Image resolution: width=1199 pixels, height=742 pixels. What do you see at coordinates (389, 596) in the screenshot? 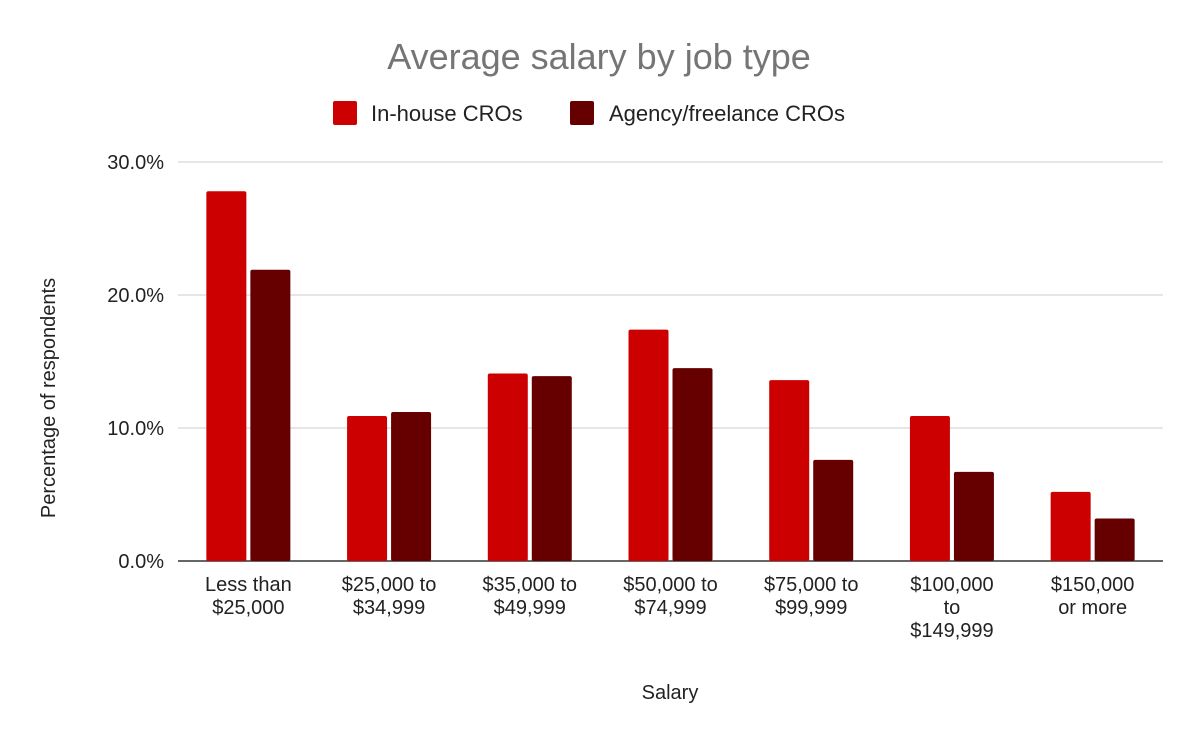
I see `x-tick-label: $25,000 to $34,999` at bounding box center [389, 596].